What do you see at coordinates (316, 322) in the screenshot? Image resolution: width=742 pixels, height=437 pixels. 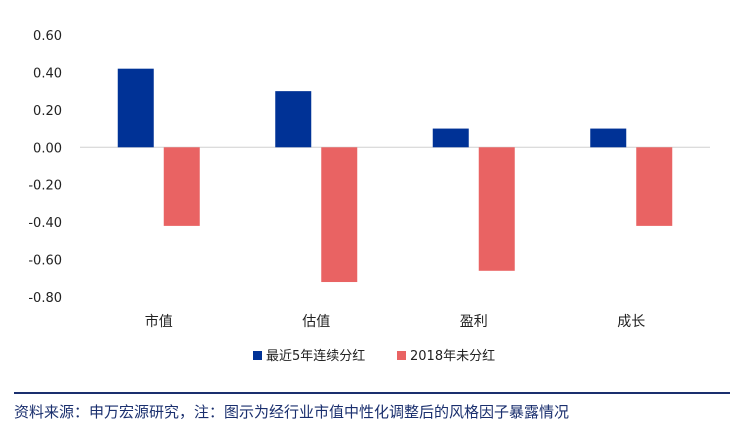 I see `category-label: 估值` at bounding box center [316, 322].